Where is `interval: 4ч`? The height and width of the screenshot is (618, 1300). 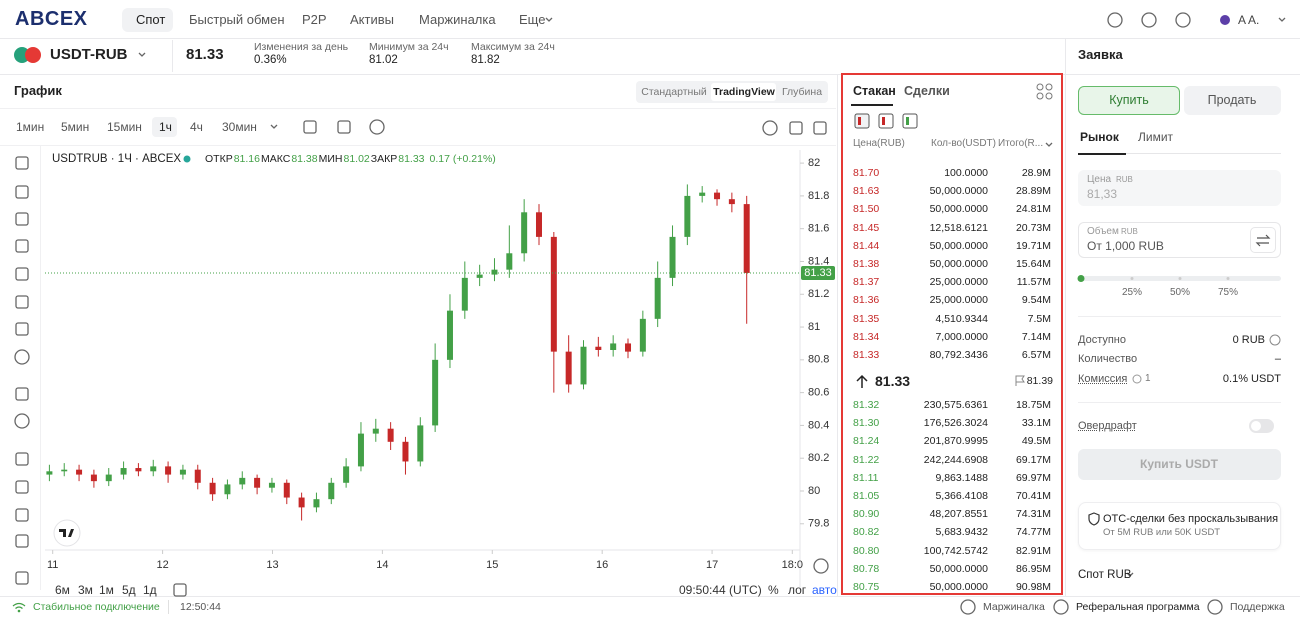 interval: 4ч is located at coordinates (196, 127).